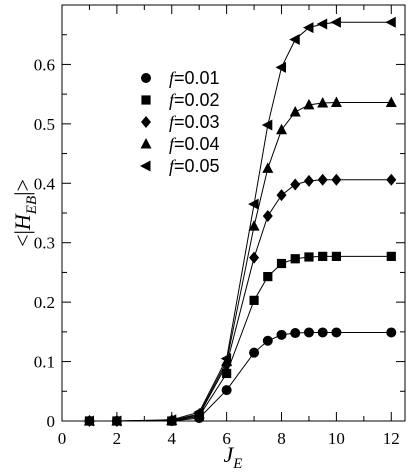 The width and height of the screenshot is (409, 475). I want to click on y-tick-label: 0.6, so click(44, 64).